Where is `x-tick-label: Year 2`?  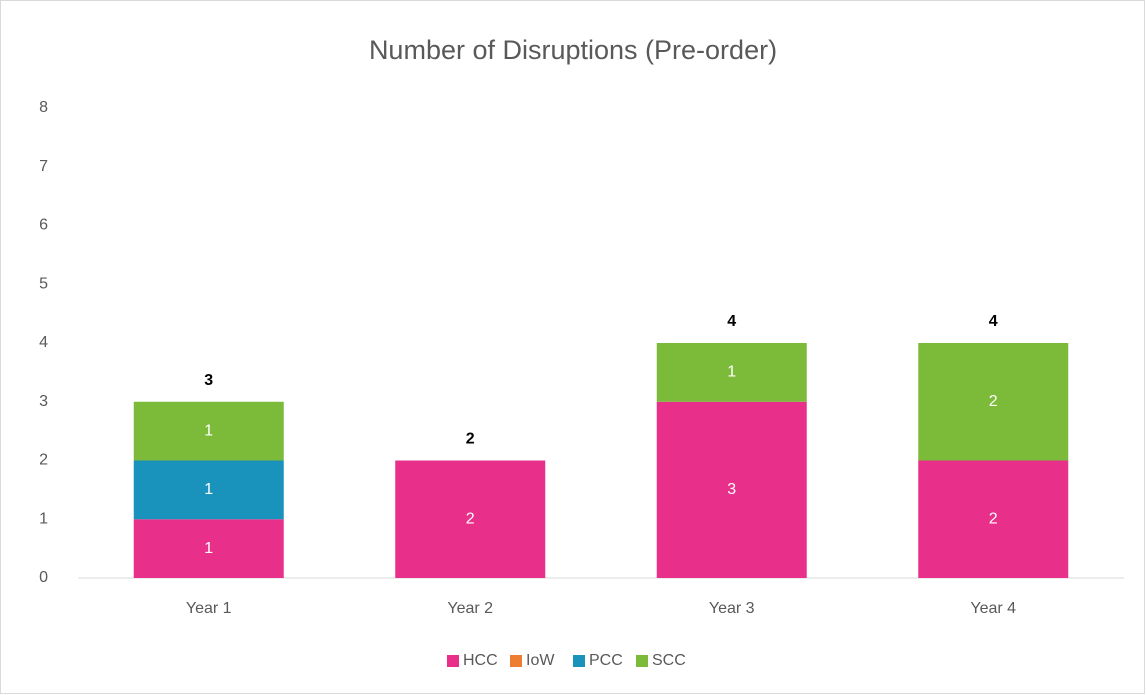
x-tick-label: Year 2 is located at coordinates (470, 608).